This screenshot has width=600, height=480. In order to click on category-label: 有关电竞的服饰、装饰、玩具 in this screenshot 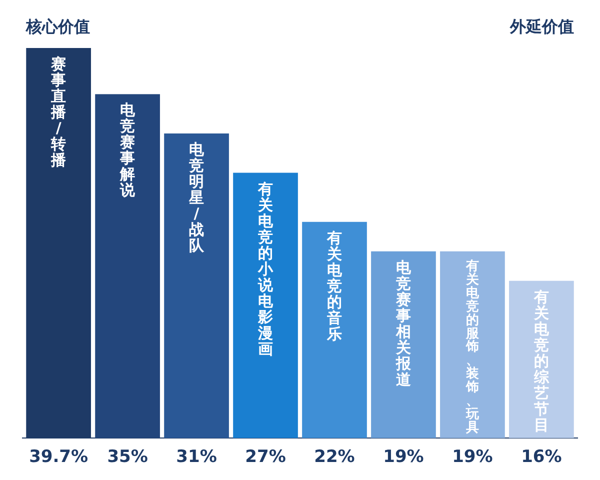, I will do `click(472, 347)`.